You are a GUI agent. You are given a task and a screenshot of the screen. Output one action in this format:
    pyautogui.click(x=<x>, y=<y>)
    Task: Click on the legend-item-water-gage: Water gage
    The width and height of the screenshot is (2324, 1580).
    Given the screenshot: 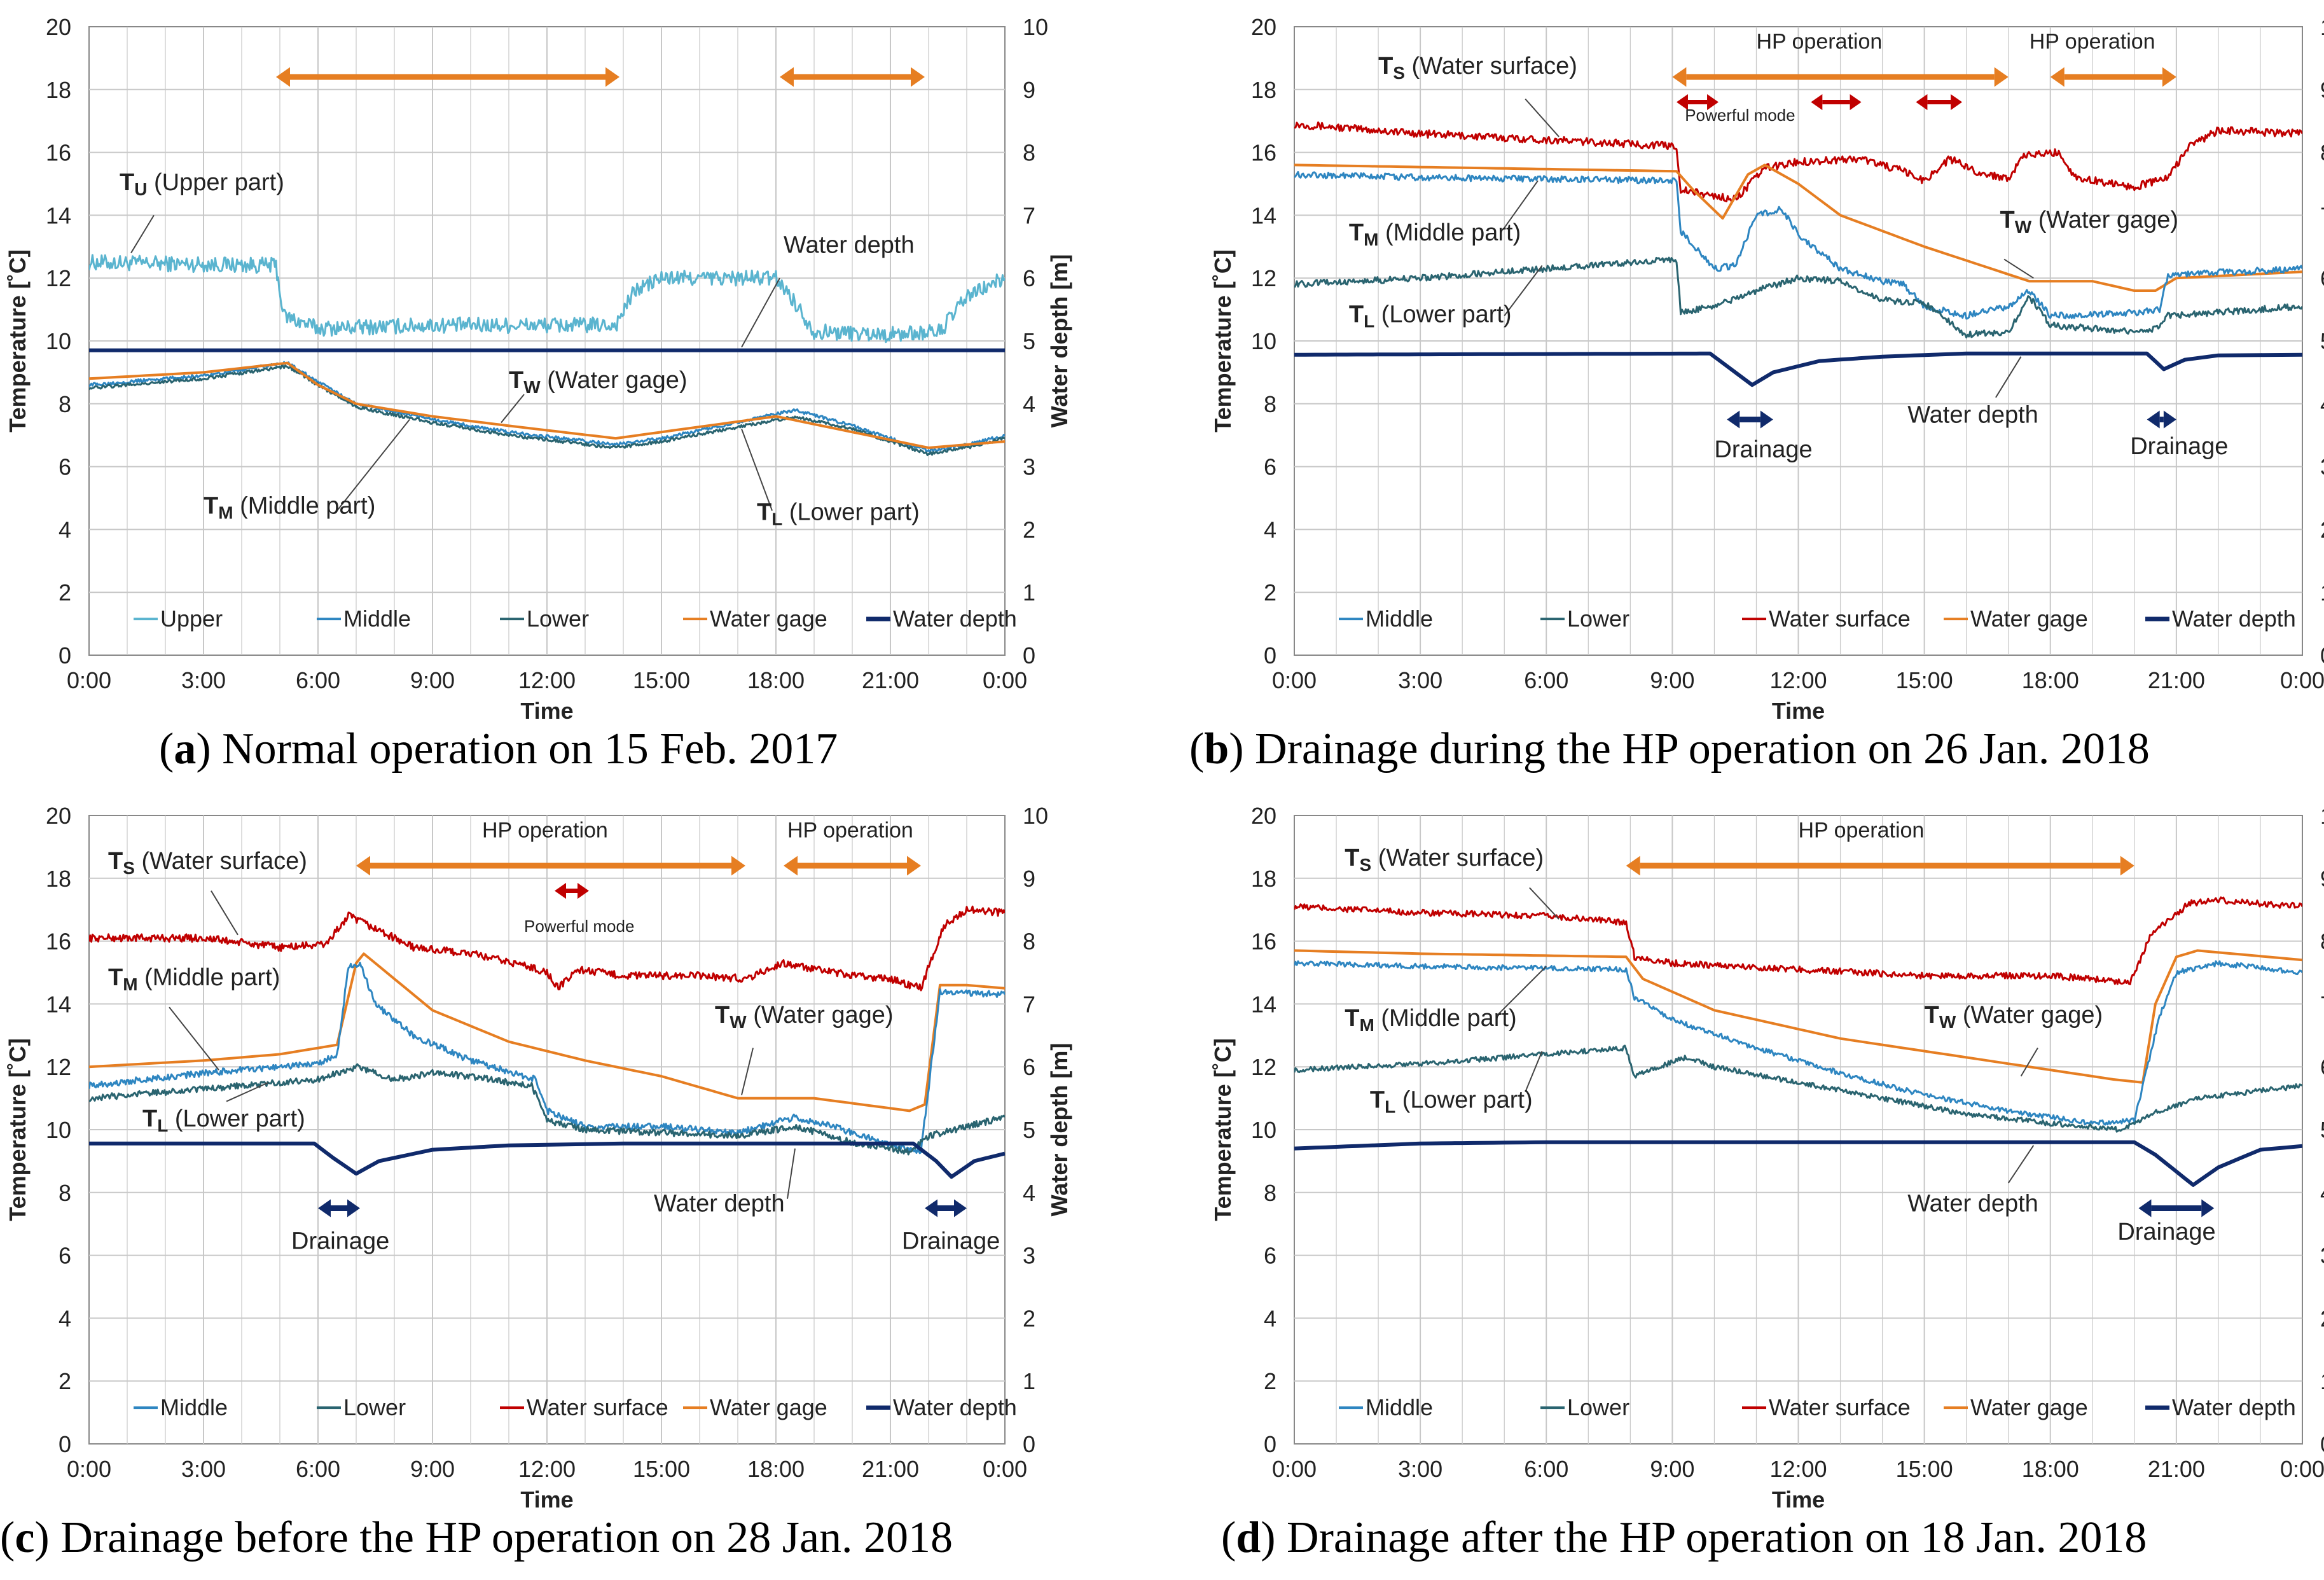 What is the action you would take?
    pyautogui.click(x=755, y=1407)
    